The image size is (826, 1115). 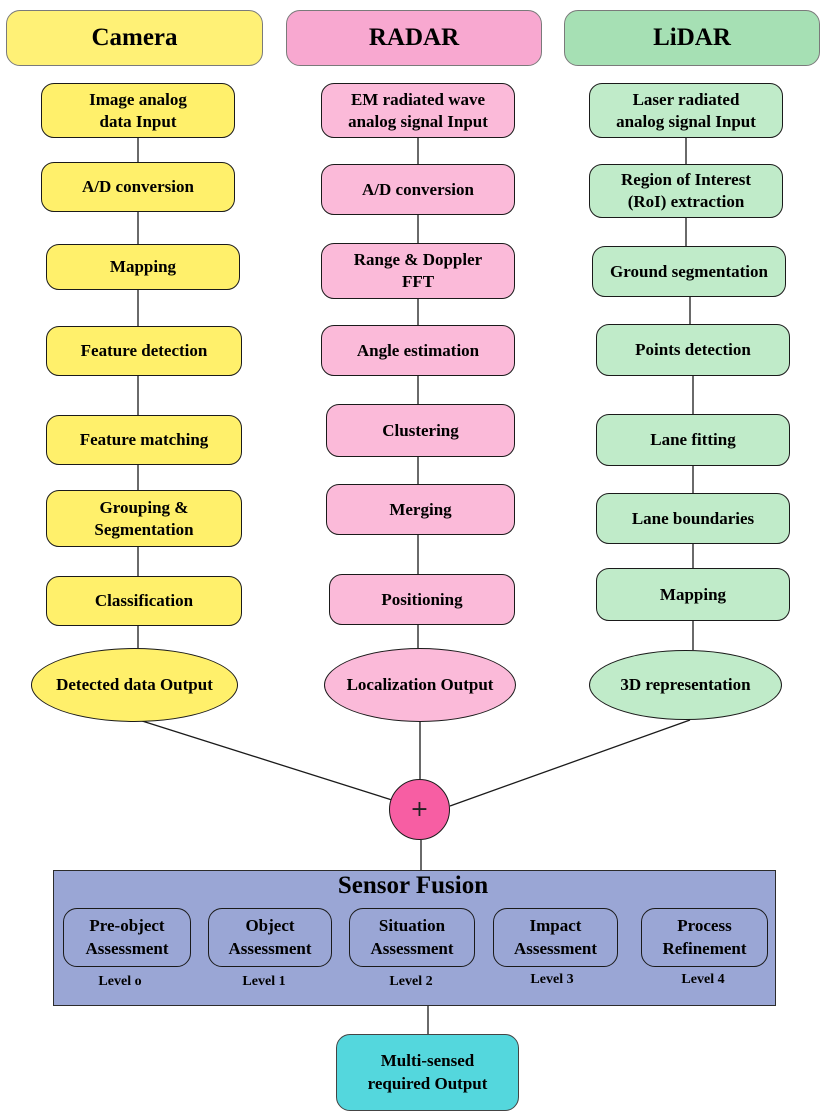 What do you see at coordinates (138, 110) in the screenshot?
I see `camera-step-1: Image analog data Input` at bounding box center [138, 110].